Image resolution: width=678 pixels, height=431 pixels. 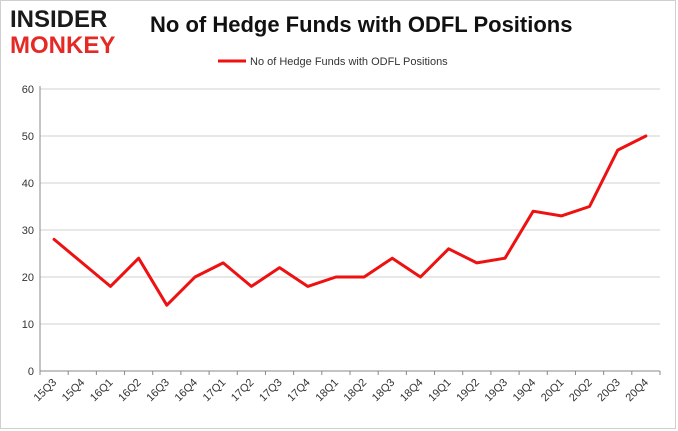 What do you see at coordinates (28, 137) in the screenshot?
I see `y-tick-label: 50` at bounding box center [28, 137].